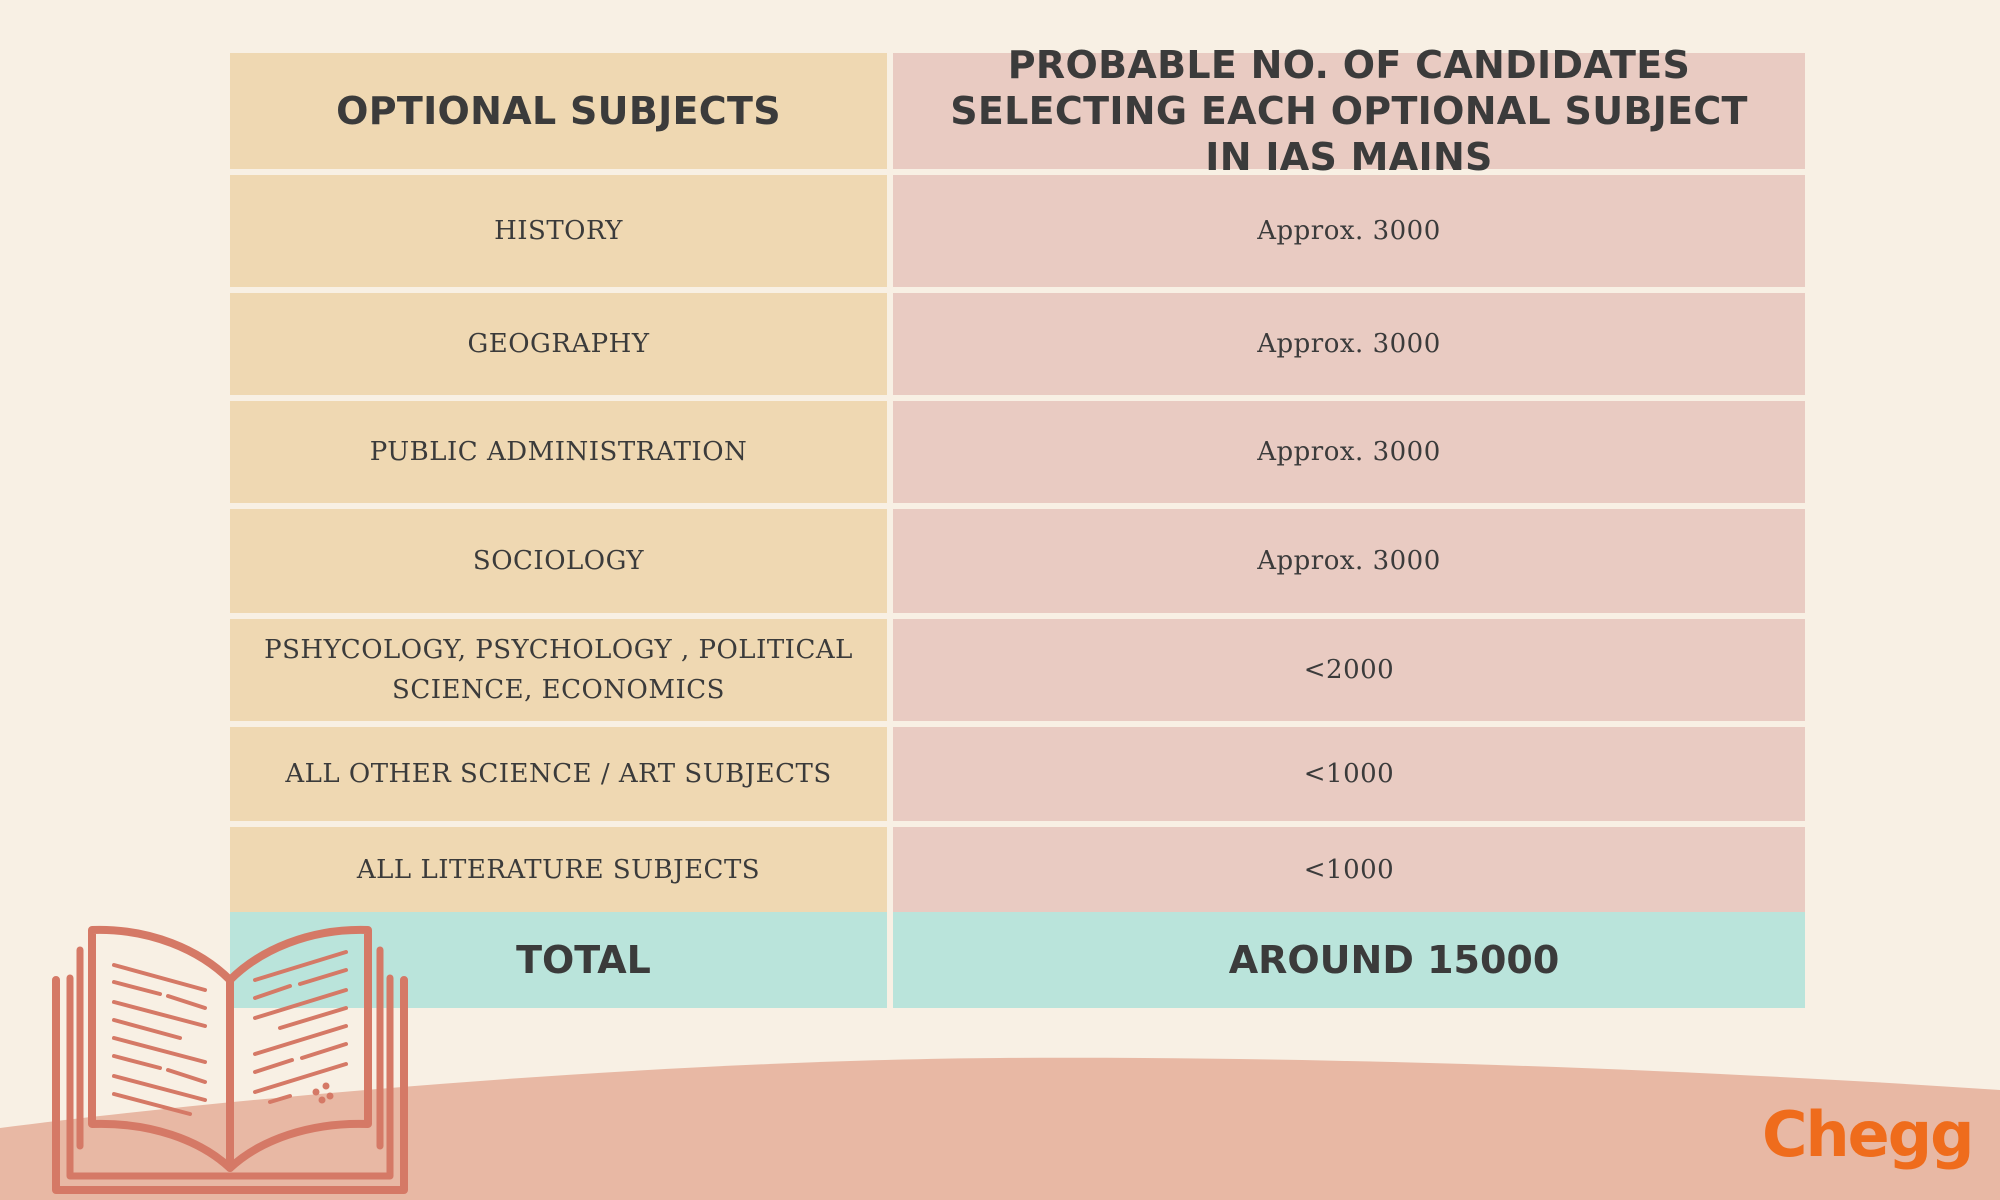 This screenshot has height=1200, width=2000. I want to click on count-cell: <2000, so click(1349, 670).